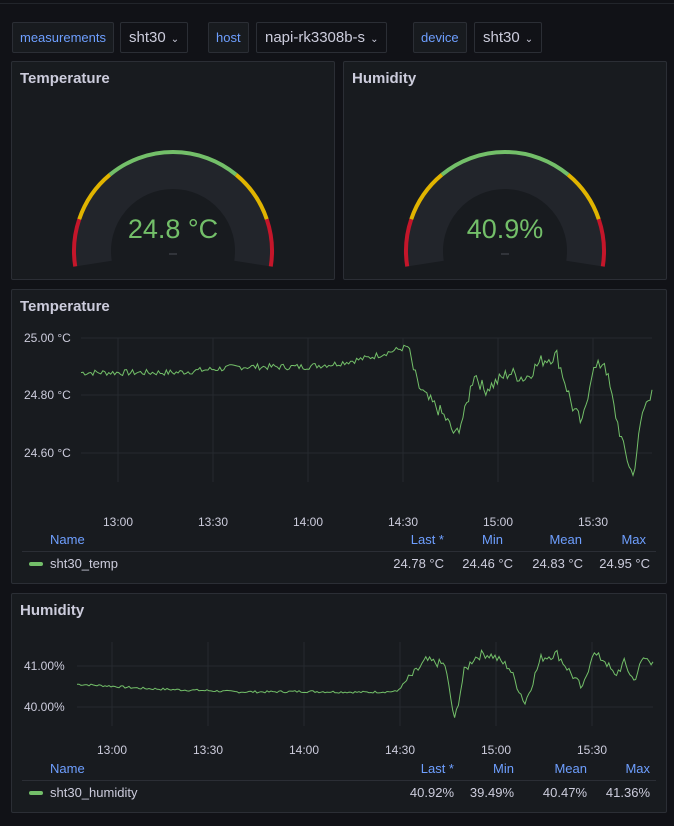 The height and width of the screenshot is (826, 674). I want to click on gauge-value: 24.8 °C, so click(173, 229).